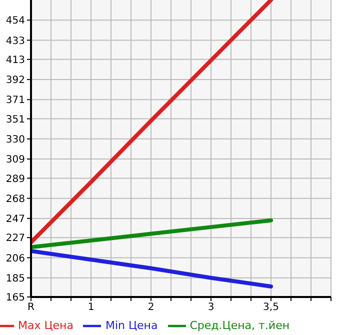 The image size is (345, 335). Describe the element at coordinates (15, 258) in the screenshot. I see `y-tick-label: 206` at that location.